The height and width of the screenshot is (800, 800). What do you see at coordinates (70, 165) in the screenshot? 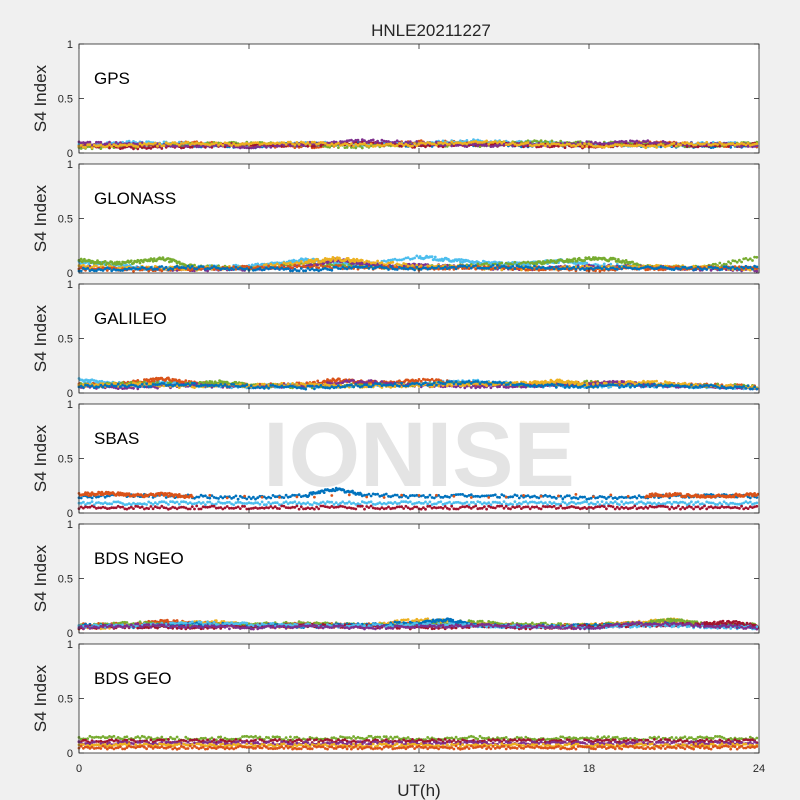
I see `y-tick-label: 1` at bounding box center [70, 165].